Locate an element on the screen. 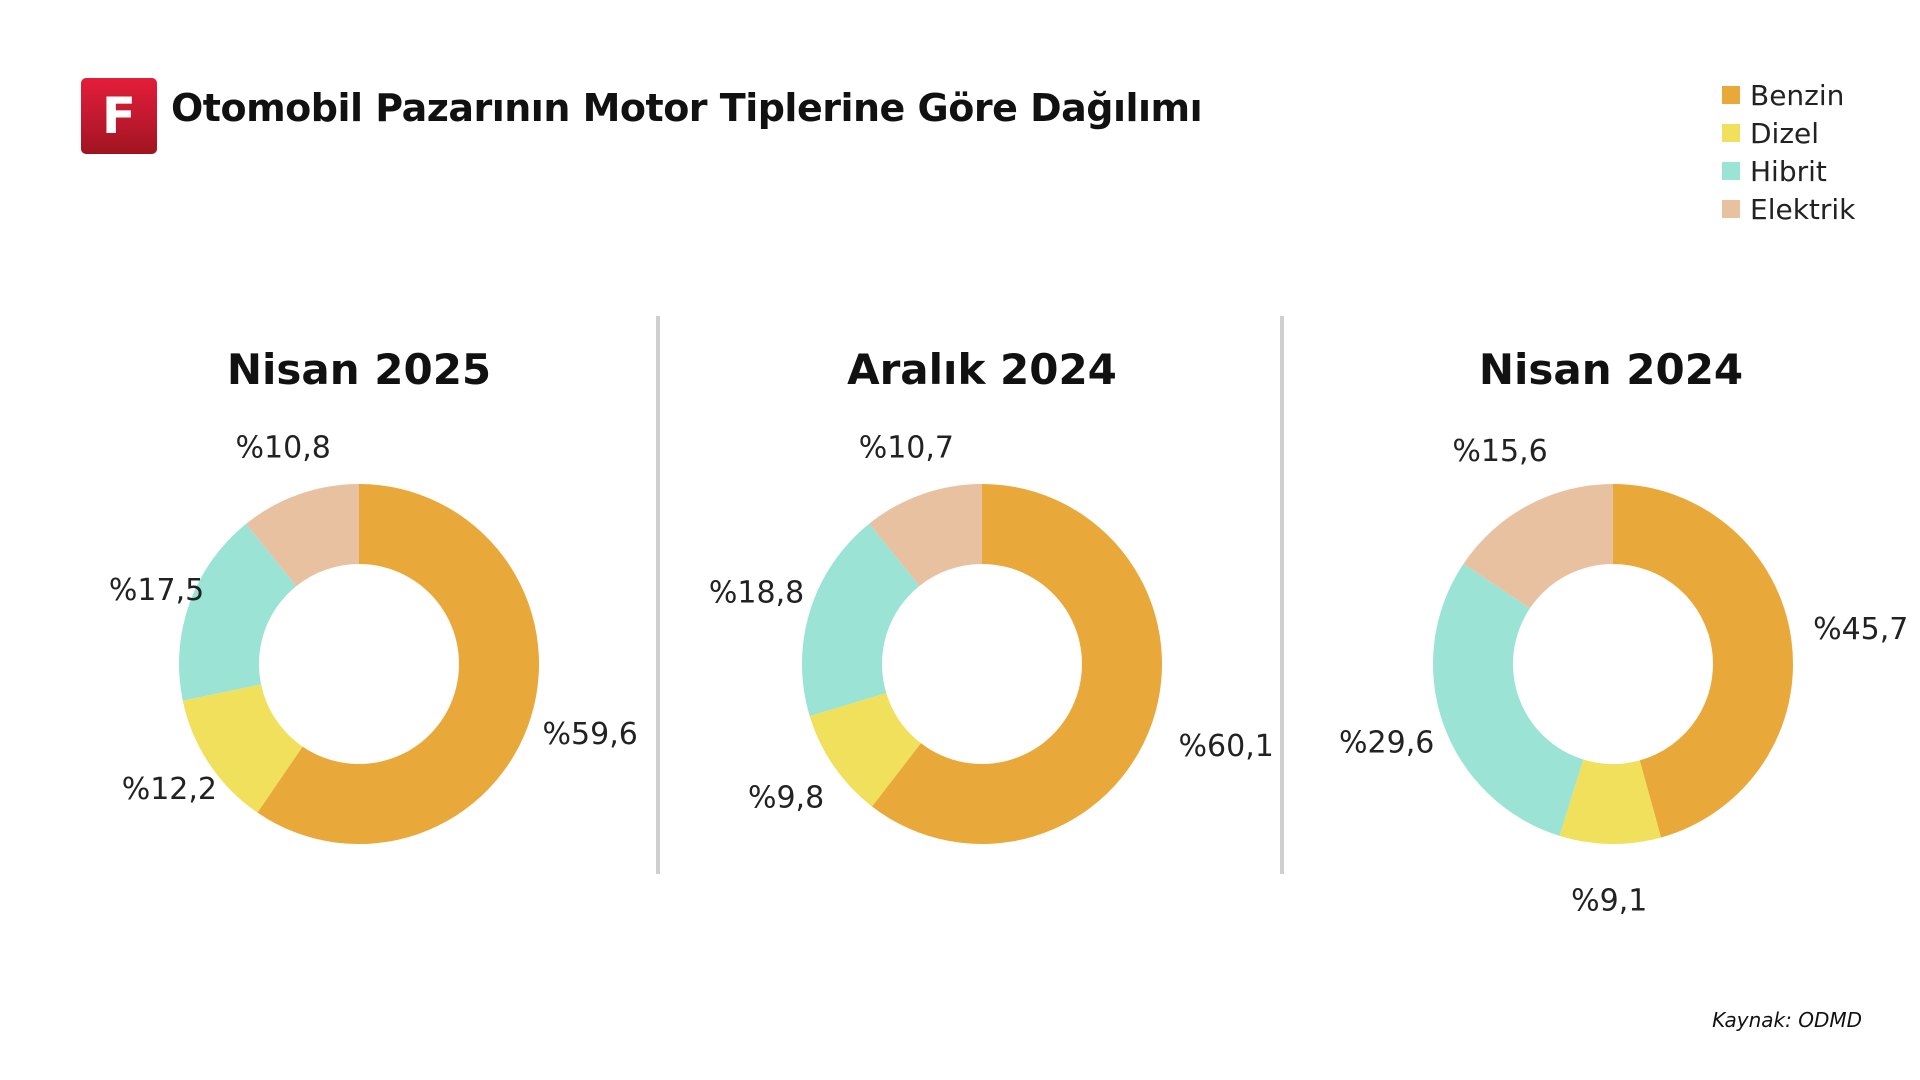  legend-item-elektrik: Elektrik is located at coordinates (1788, 209).